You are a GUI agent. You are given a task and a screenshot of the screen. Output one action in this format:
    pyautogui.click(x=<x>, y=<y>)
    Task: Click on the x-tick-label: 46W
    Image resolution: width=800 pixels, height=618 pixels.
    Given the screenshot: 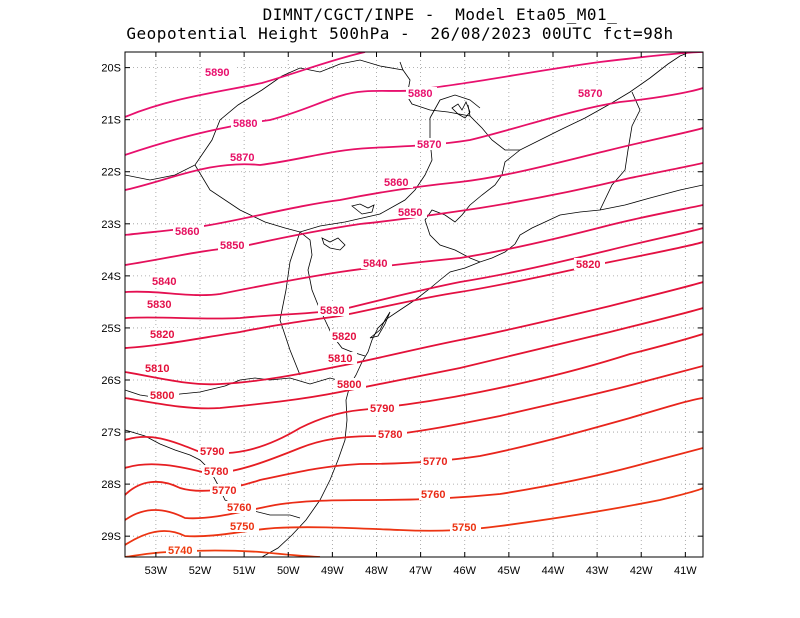 What is the action you would take?
    pyautogui.click(x=464, y=571)
    